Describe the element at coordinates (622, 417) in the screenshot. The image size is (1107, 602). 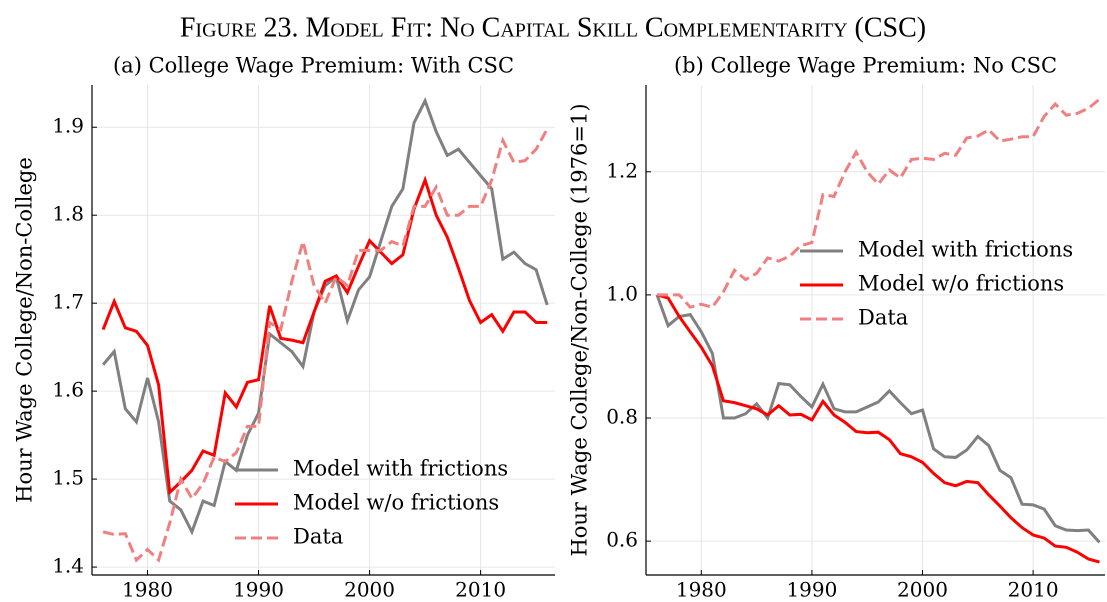
I see `y-tick-label: 0.8` at that location.